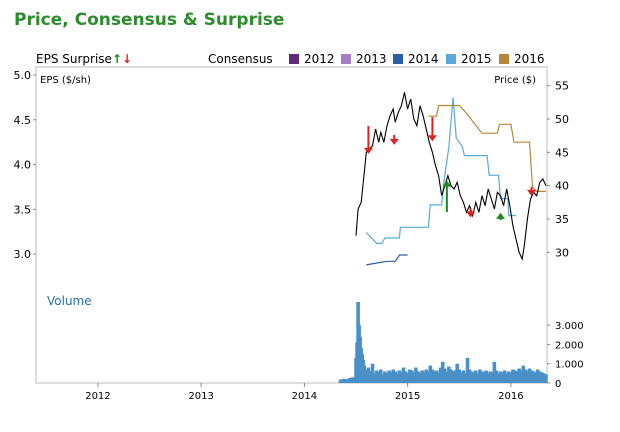 This screenshot has height=432, width=620. What do you see at coordinates (487, 148) in the screenshot?
I see `consensus-line-2016` at bounding box center [487, 148].